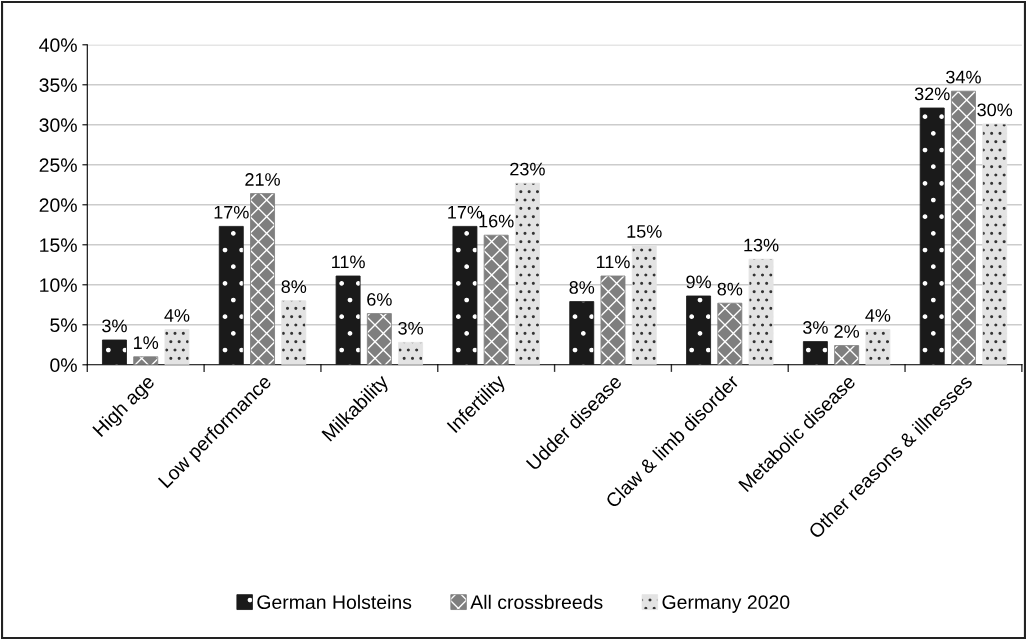  Describe the element at coordinates (262, 179) in the screenshot. I see `data-label: 21%` at that location.